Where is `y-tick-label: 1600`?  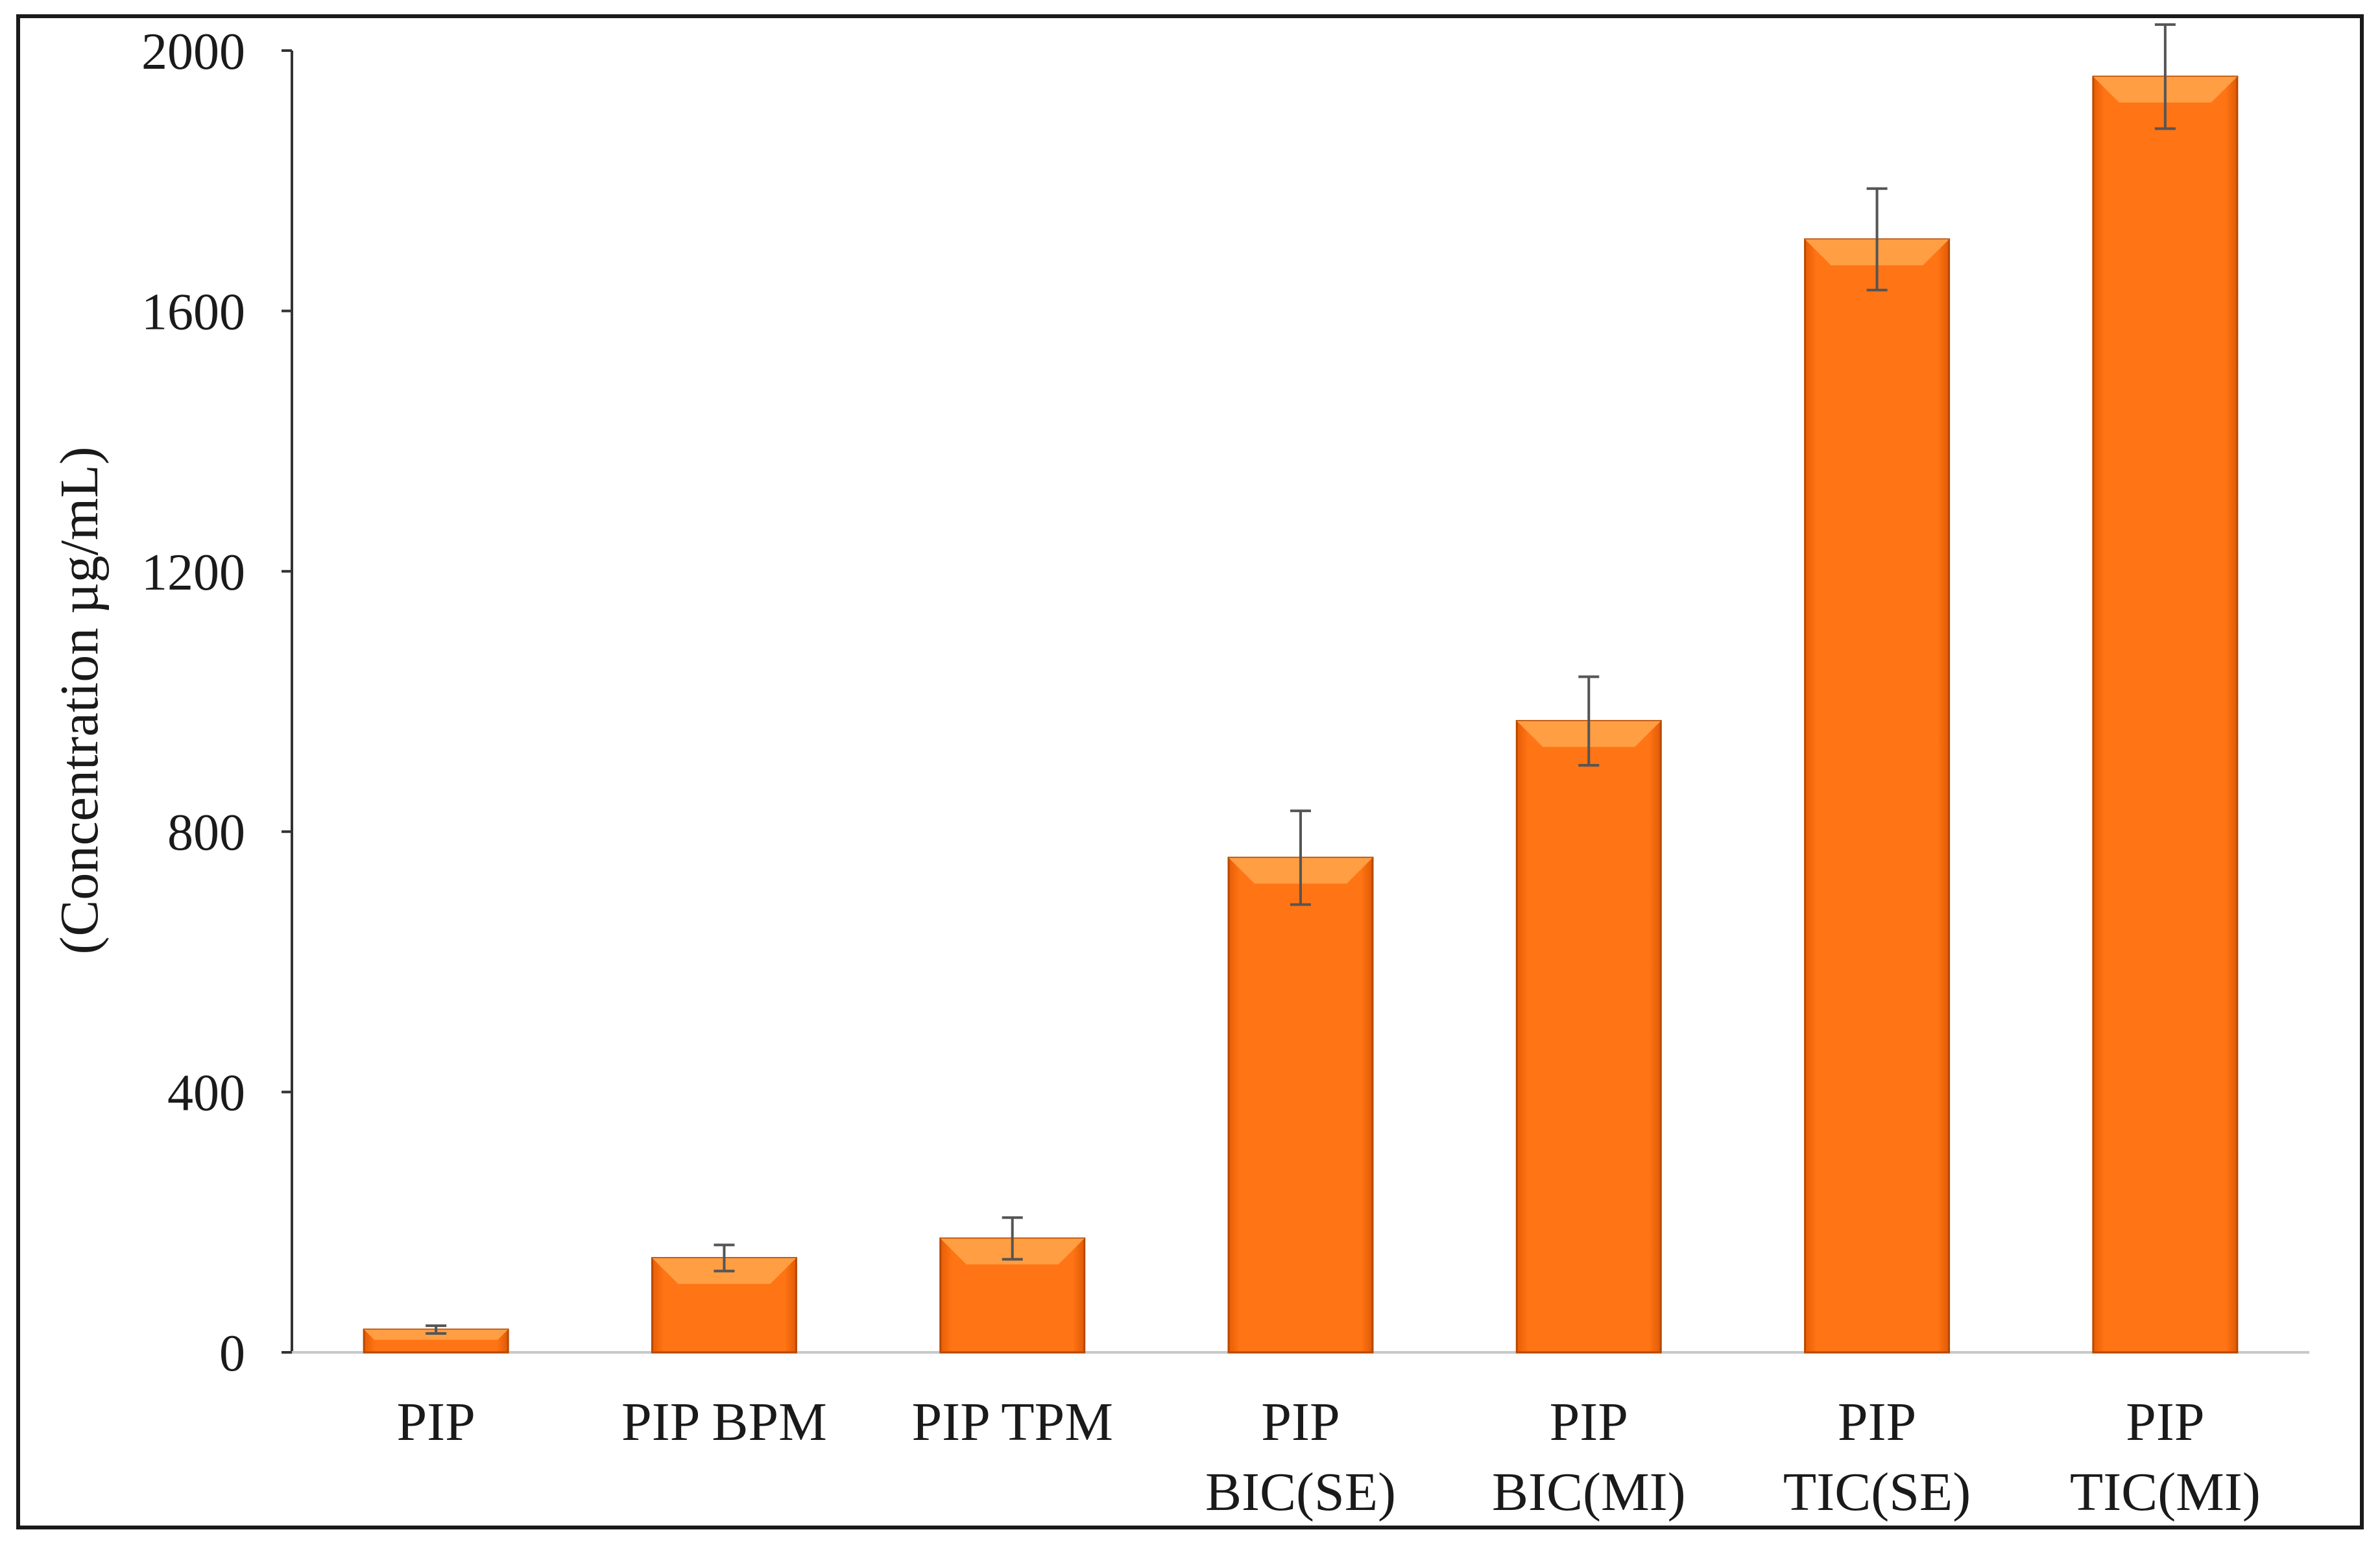
y-tick-label: 1600 is located at coordinates (193, 312).